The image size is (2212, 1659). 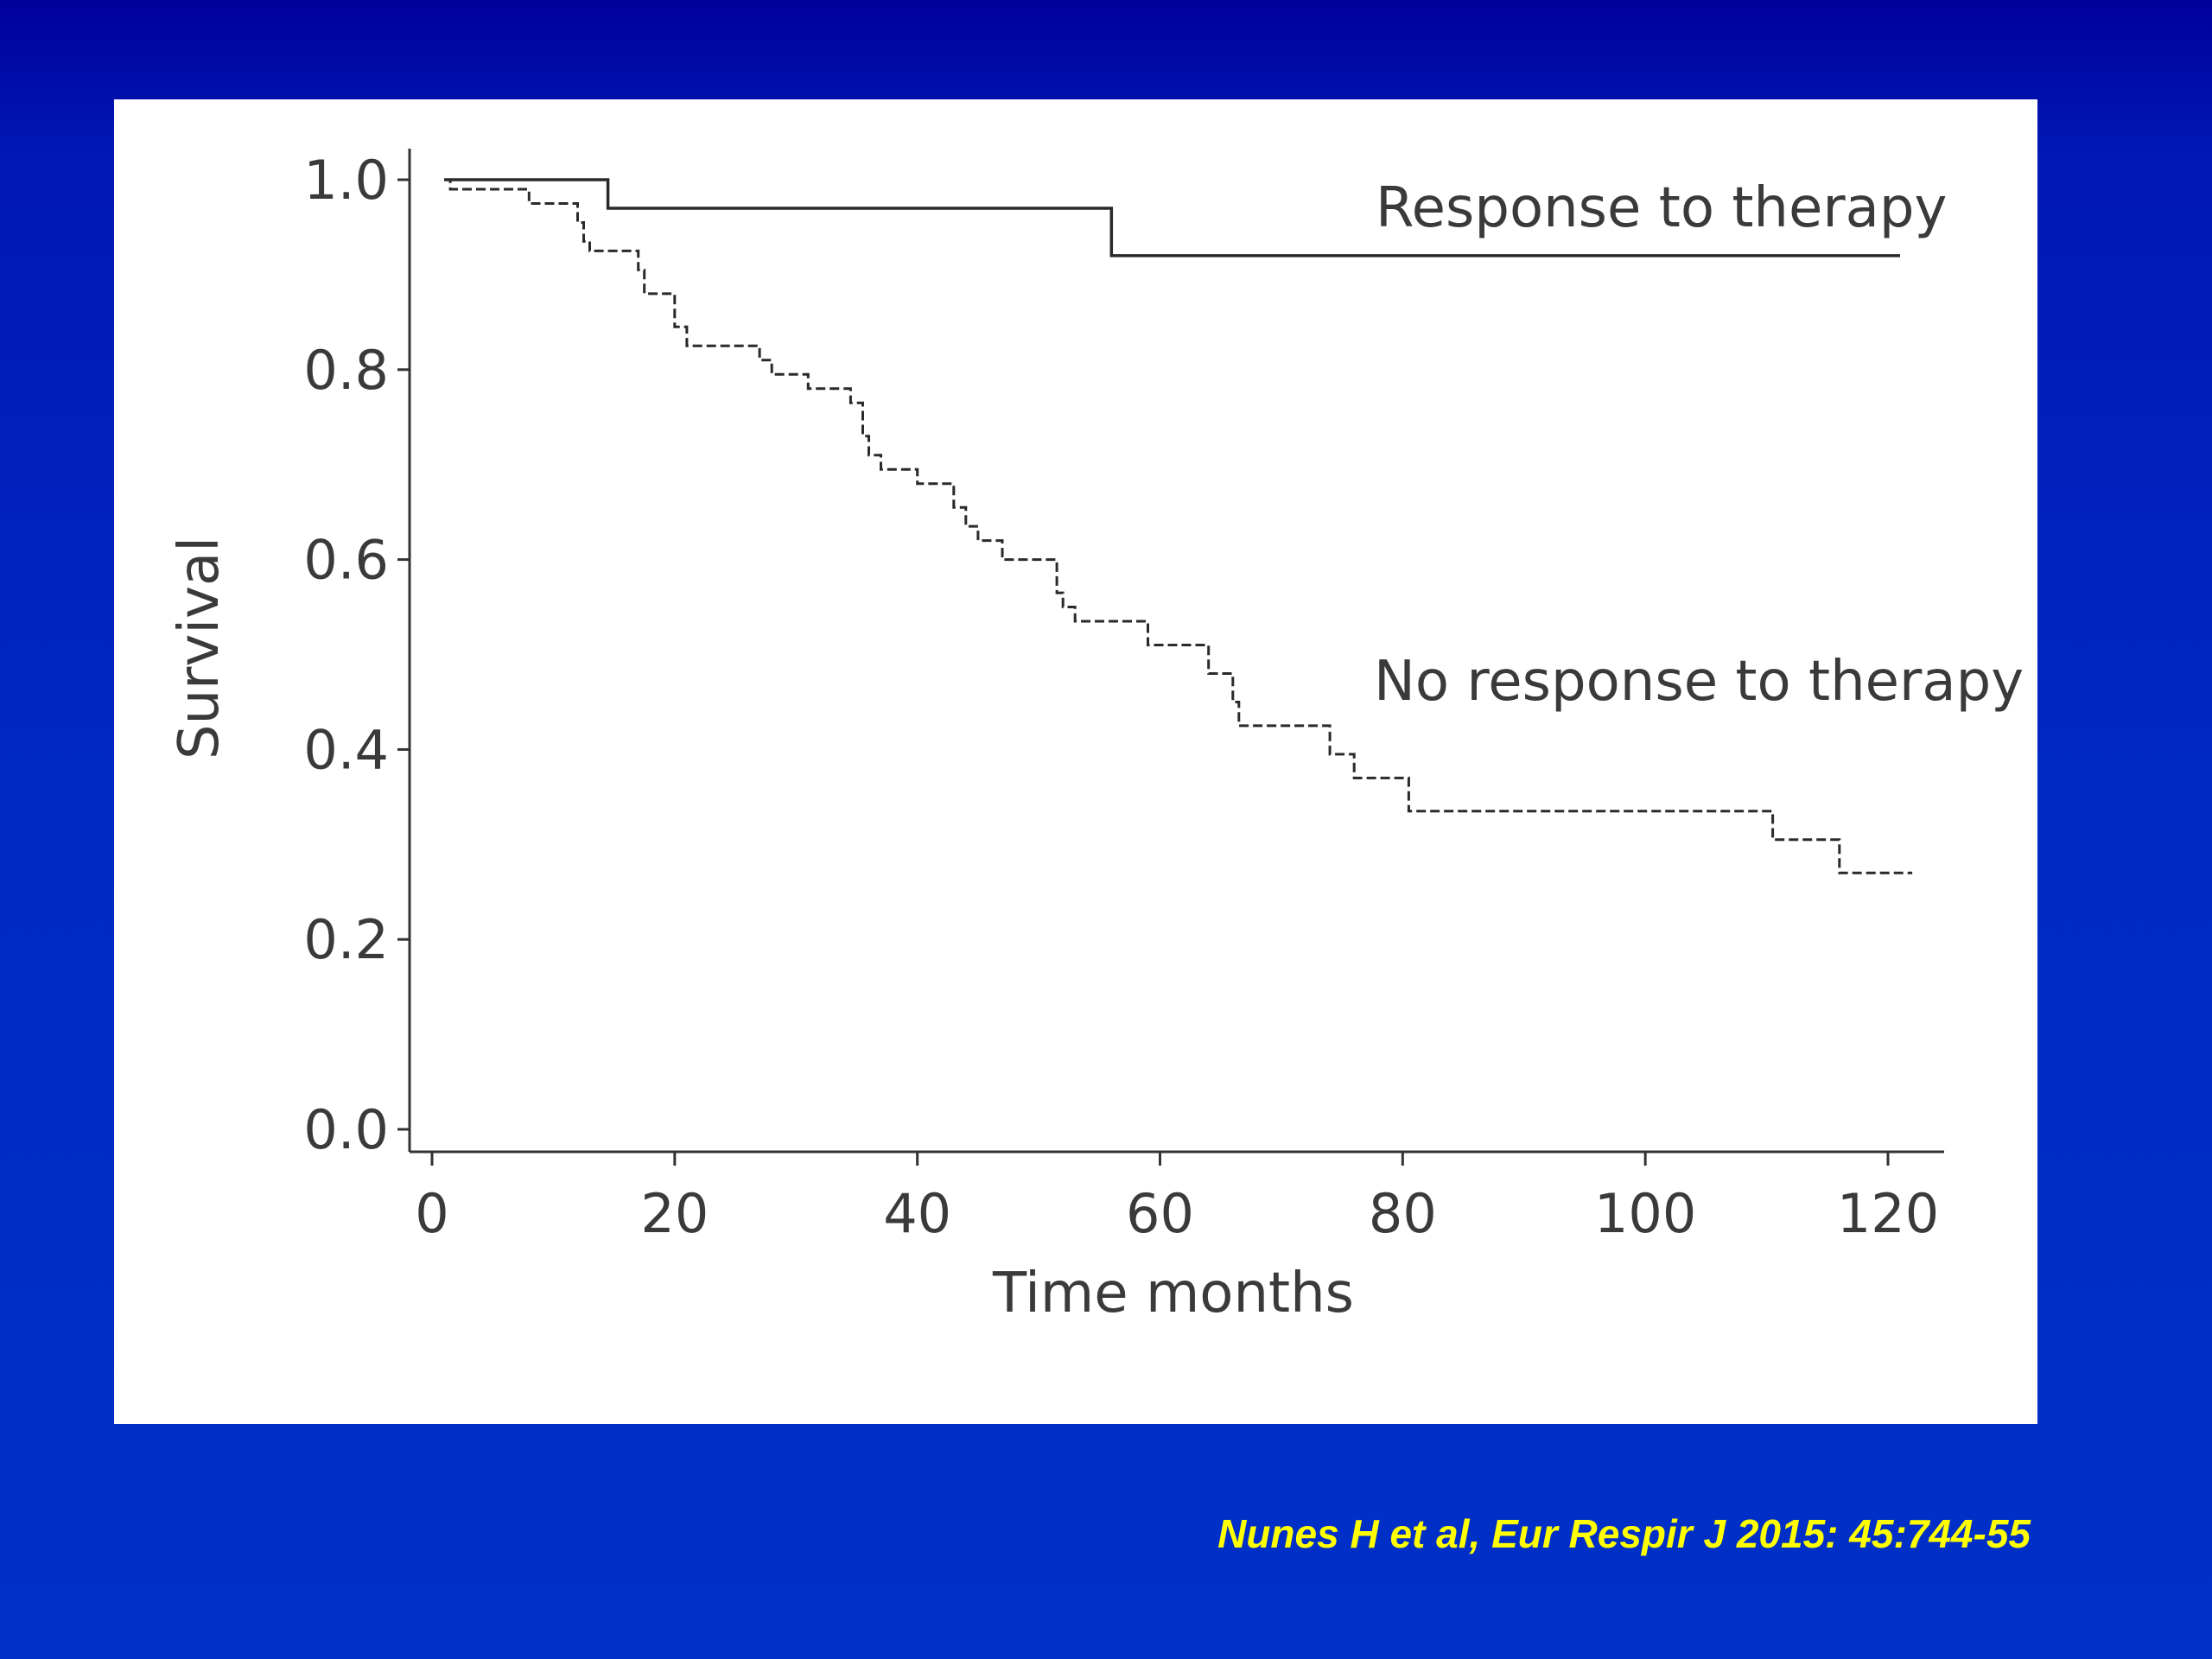 I want to click on y-tick-label: 0.8, so click(x=346, y=370).